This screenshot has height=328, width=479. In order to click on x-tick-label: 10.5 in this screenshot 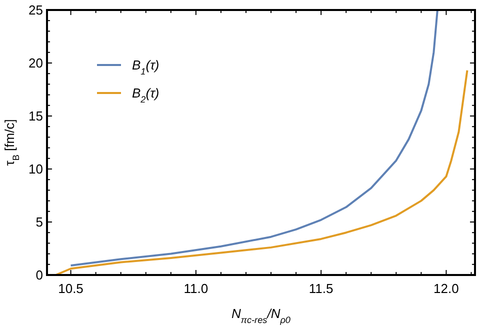, I will do `click(71, 288)`.